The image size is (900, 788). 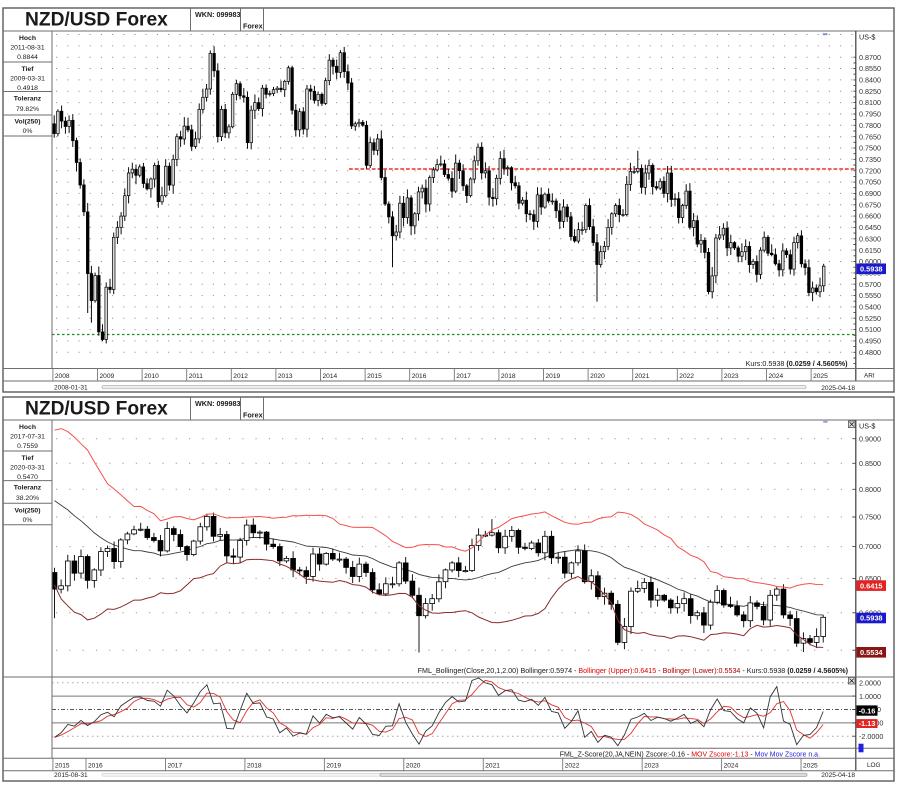 What do you see at coordinates (867, 710) in the screenshot?
I see `svg-text: -0.16` at bounding box center [867, 710].